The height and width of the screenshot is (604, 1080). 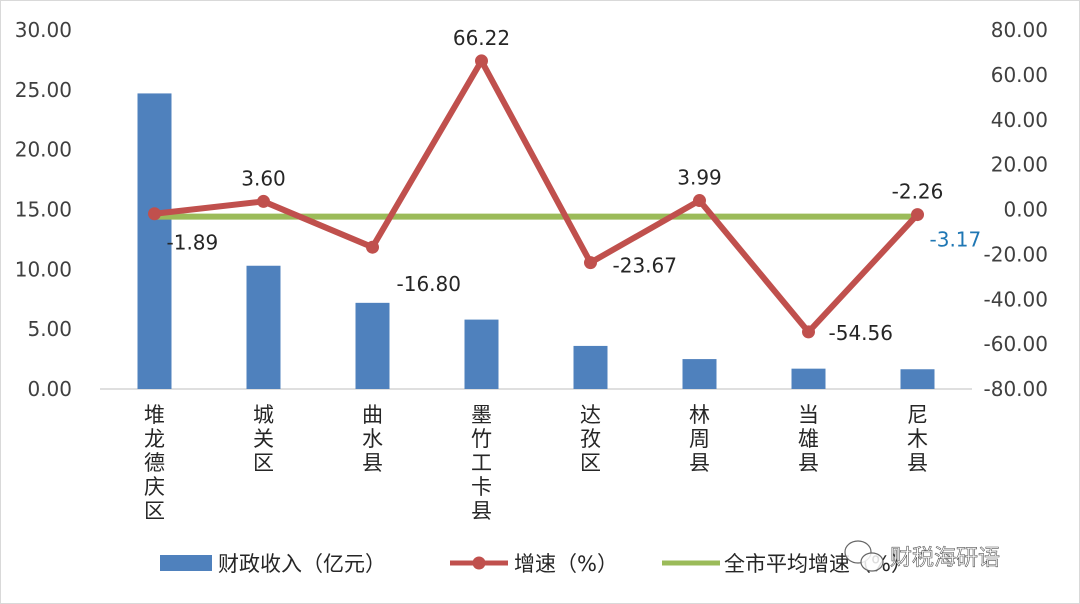 I want to click on legend-swatch-bar, so click(x=186, y=563).